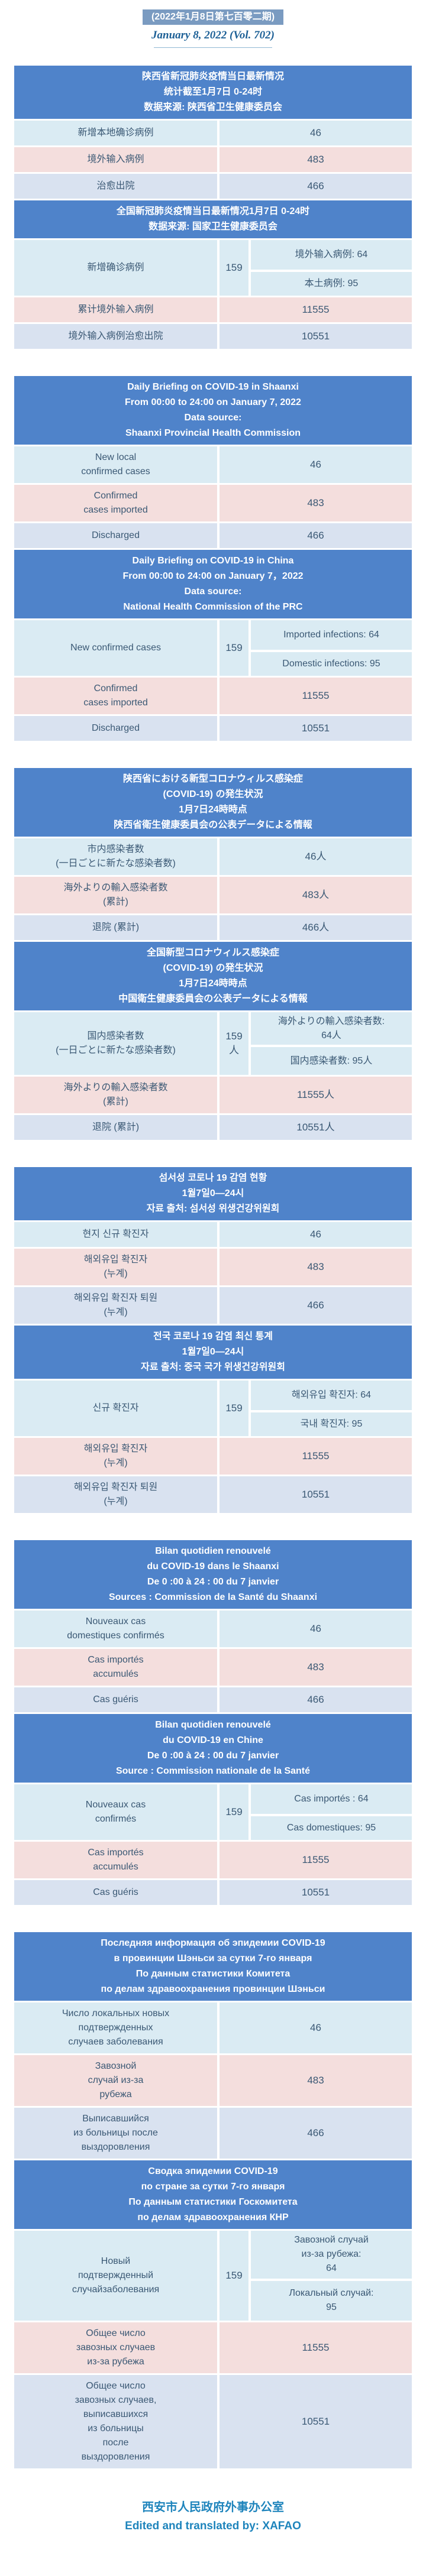  I want to click on stat-total: 159, so click(234, 2276).